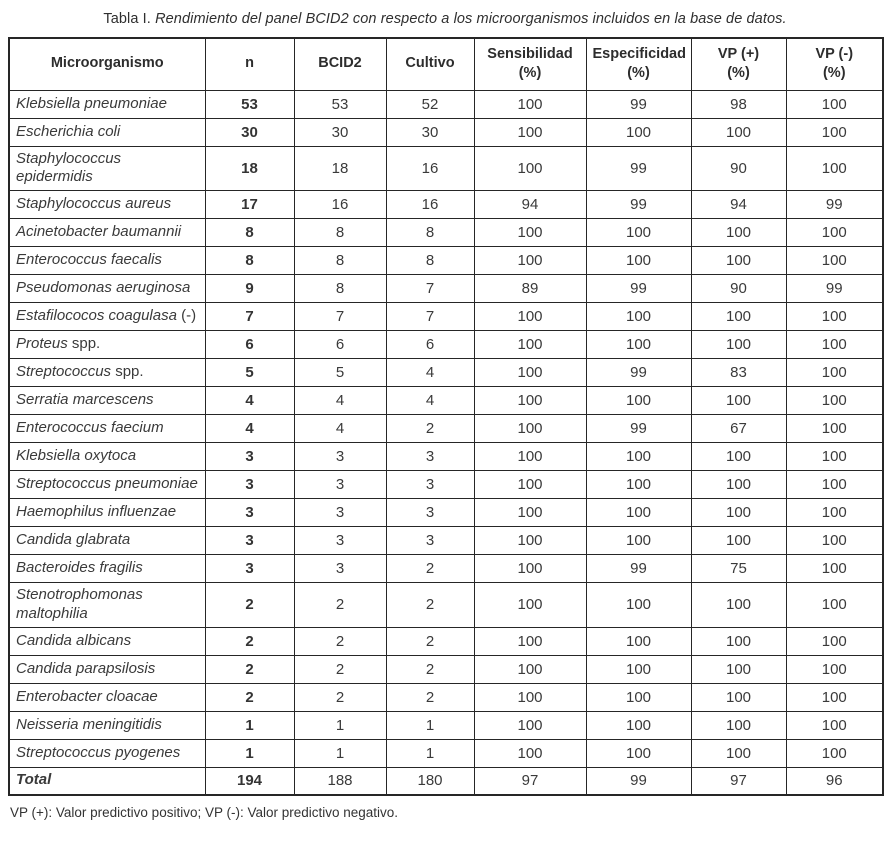 This screenshot has height=841, width=890. Describe the element at coordinates (446, 641) in the screenshot. I see `table-row: Candida albicans 2 2 2 100 100 100 100` at that location.